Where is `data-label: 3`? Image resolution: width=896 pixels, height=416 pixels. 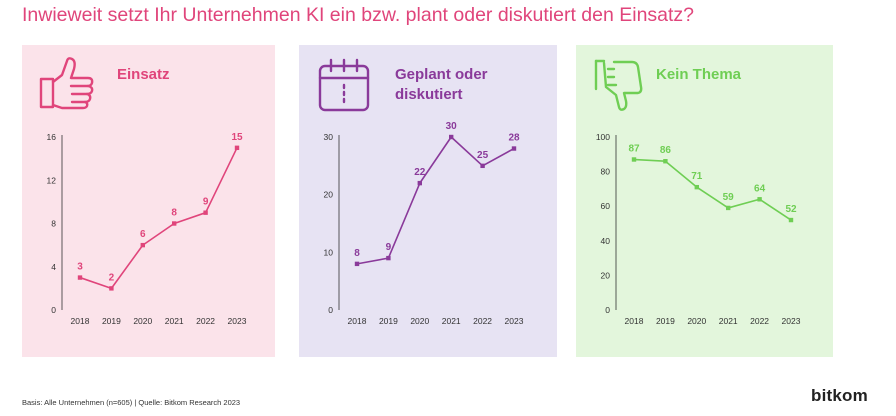
data-label: 3 is located at coordinates (80, 267).